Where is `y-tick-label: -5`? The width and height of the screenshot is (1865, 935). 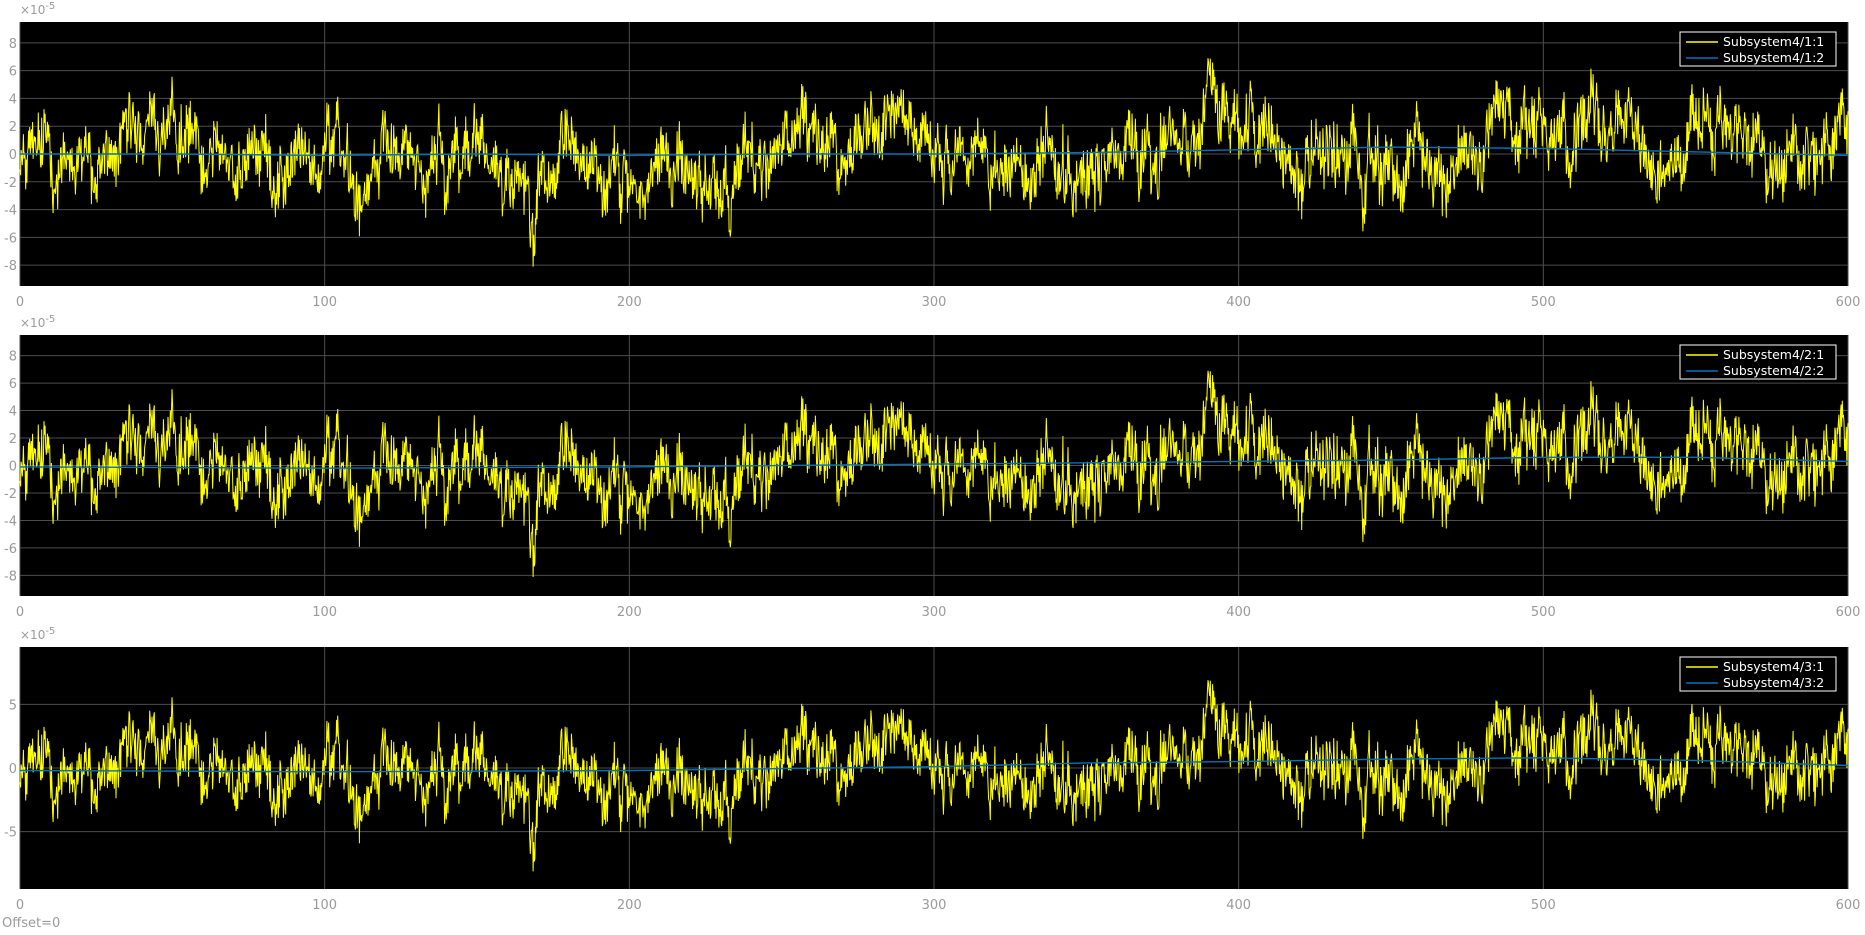
y-tick-label: -5 is located at coordinates (10, 833).